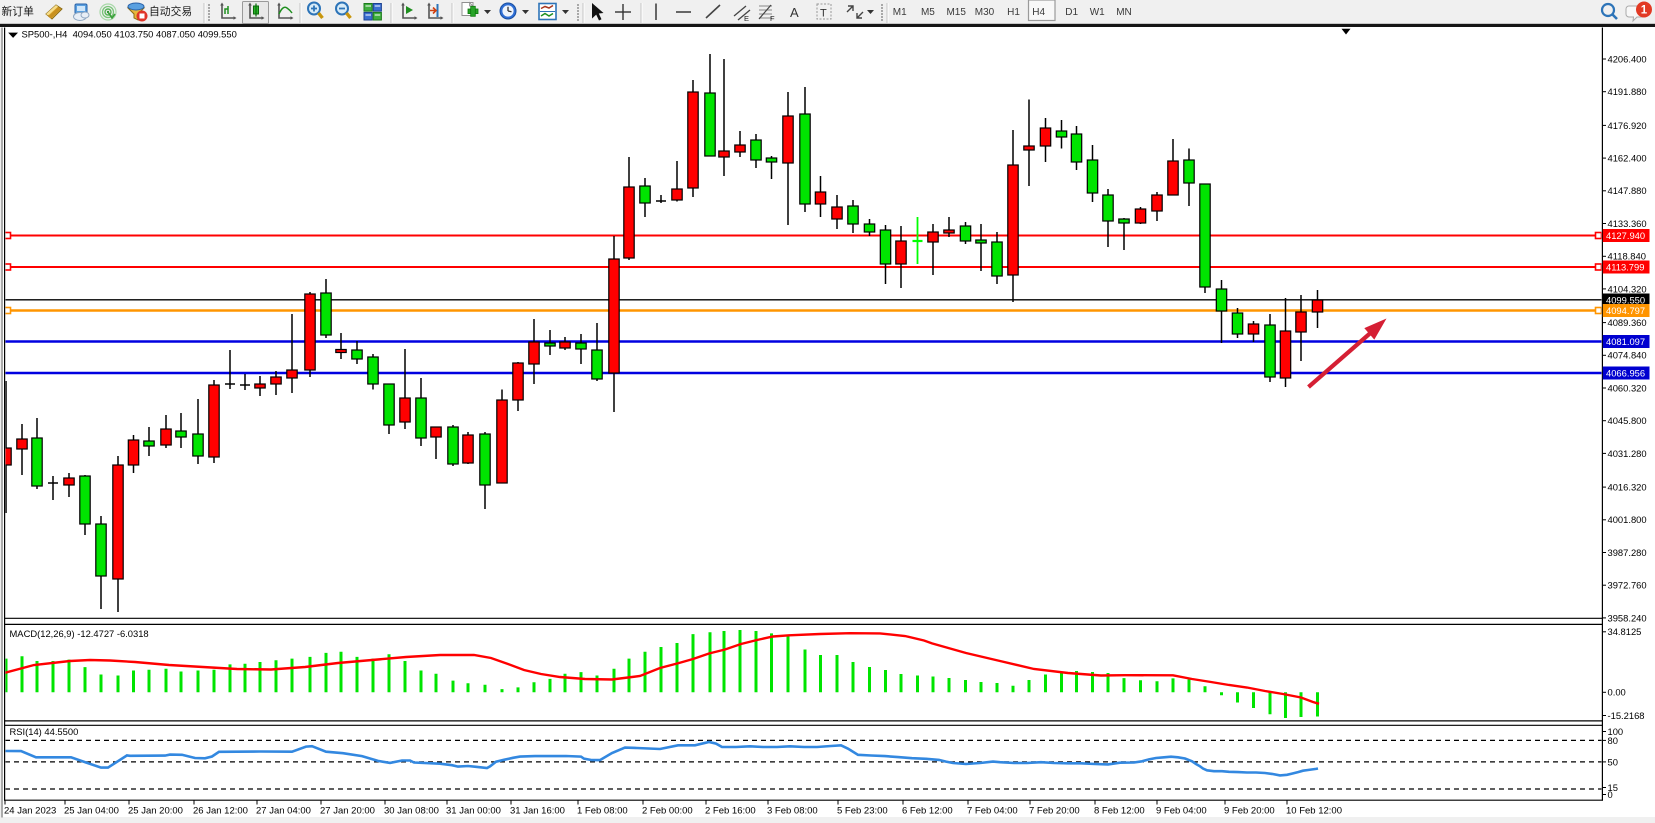 This screenshot has width=1655, height=823. Describe the element at coordinates (1644, 11) in the screenshot. I see `svg-text: 1` at that location.